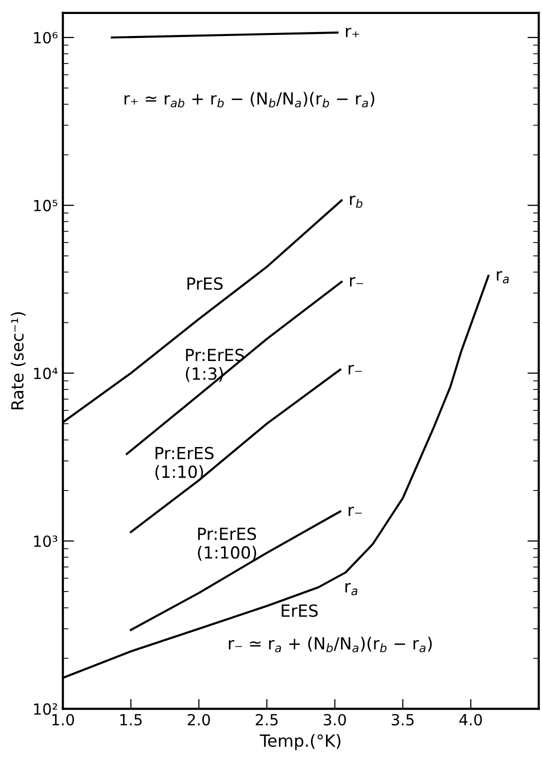 The image size is (542, 763). I want to click on series-label: r₊, so click(352, 33).